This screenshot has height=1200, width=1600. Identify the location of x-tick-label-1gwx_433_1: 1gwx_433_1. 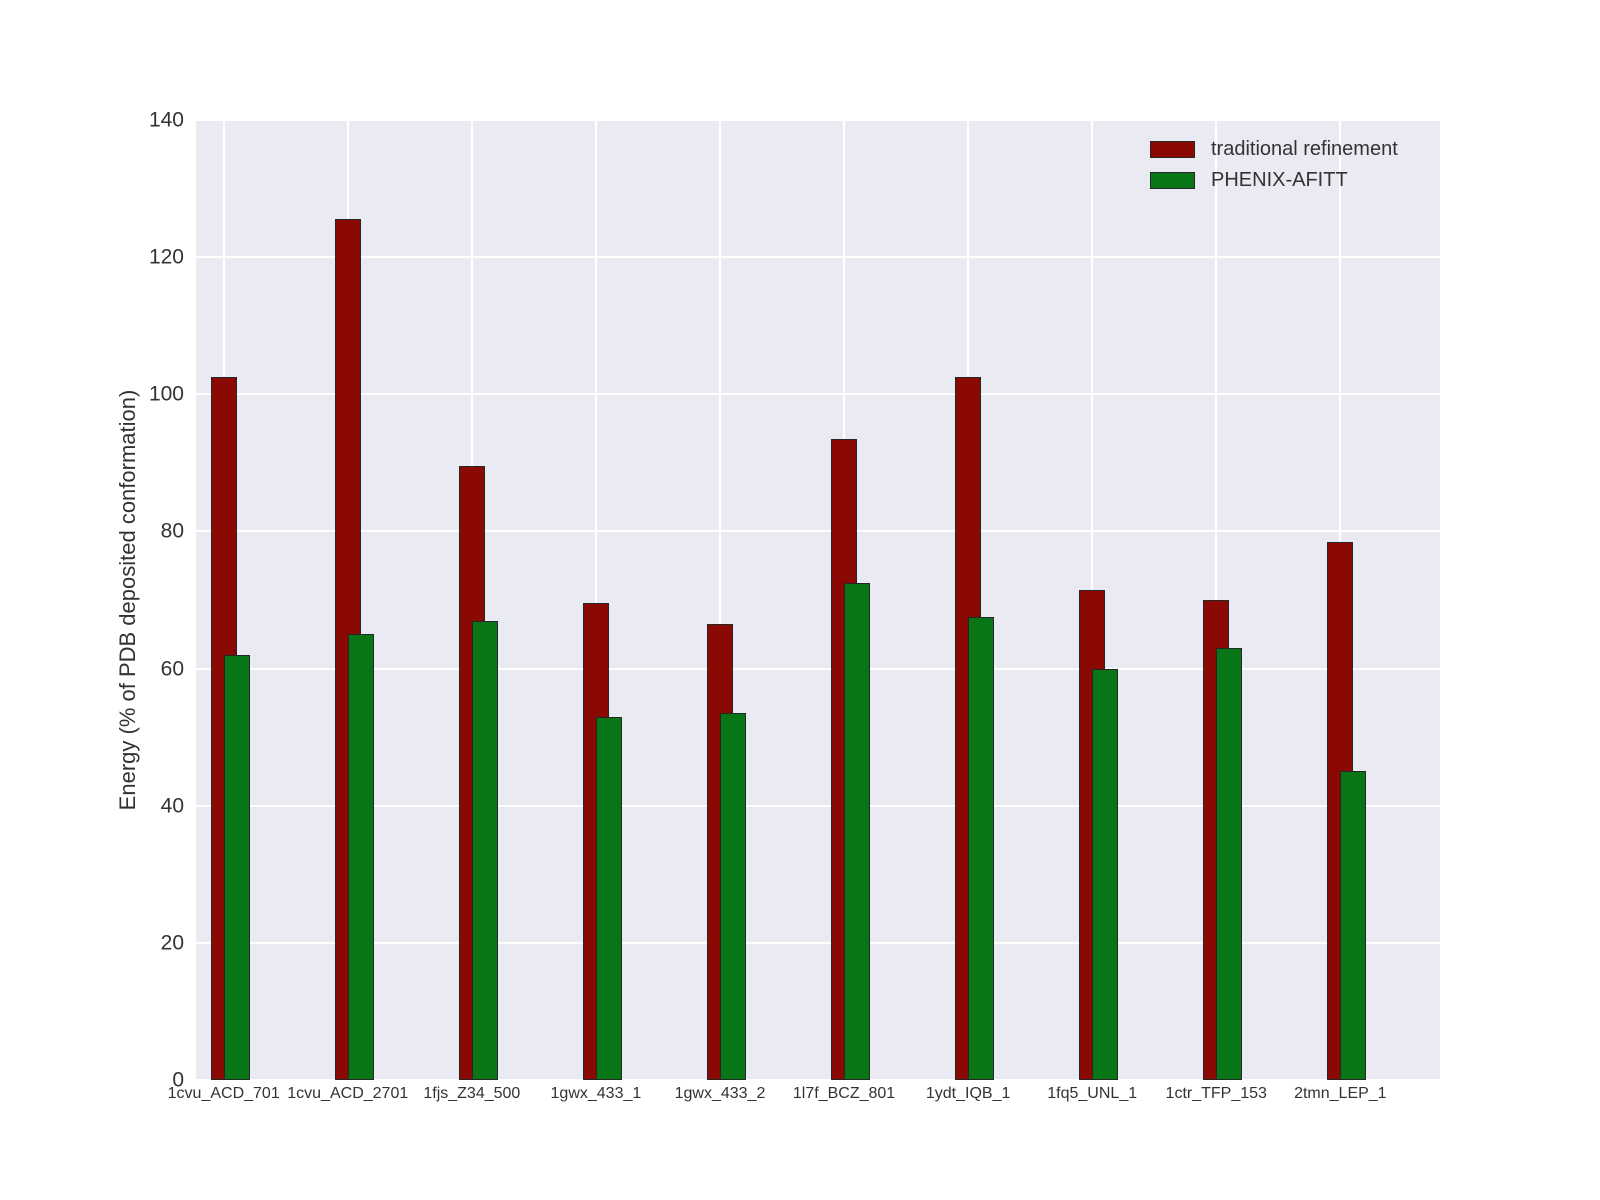
(596, 1093).